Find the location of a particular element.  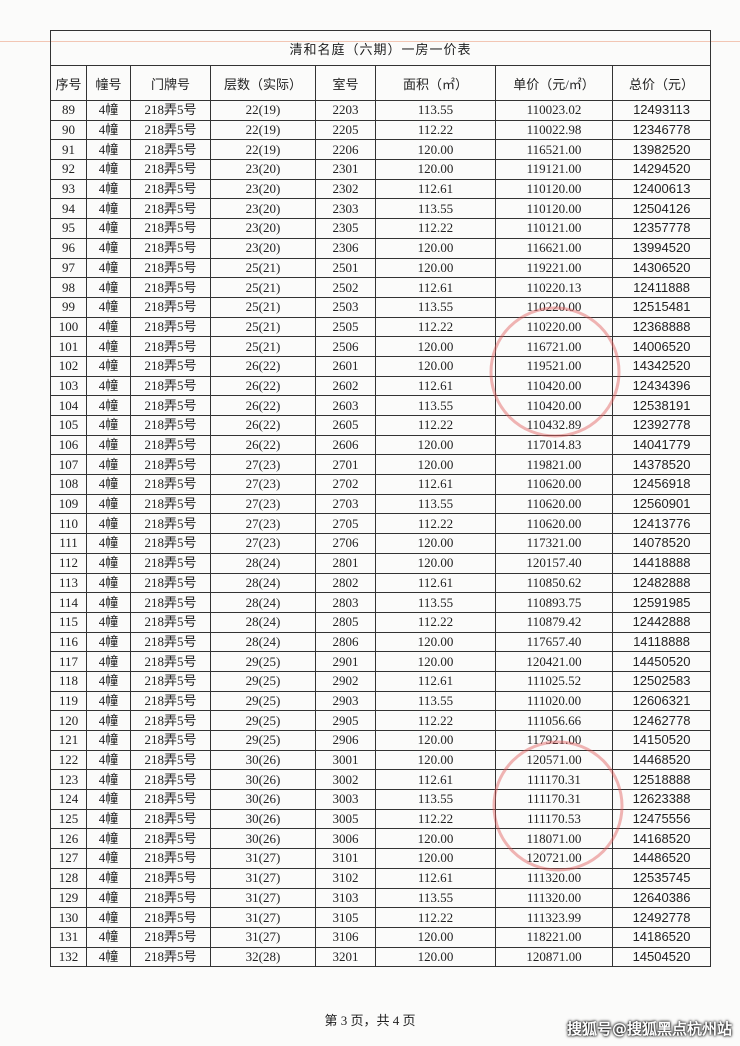

cell: 89 is located at coordinates (68, 110).